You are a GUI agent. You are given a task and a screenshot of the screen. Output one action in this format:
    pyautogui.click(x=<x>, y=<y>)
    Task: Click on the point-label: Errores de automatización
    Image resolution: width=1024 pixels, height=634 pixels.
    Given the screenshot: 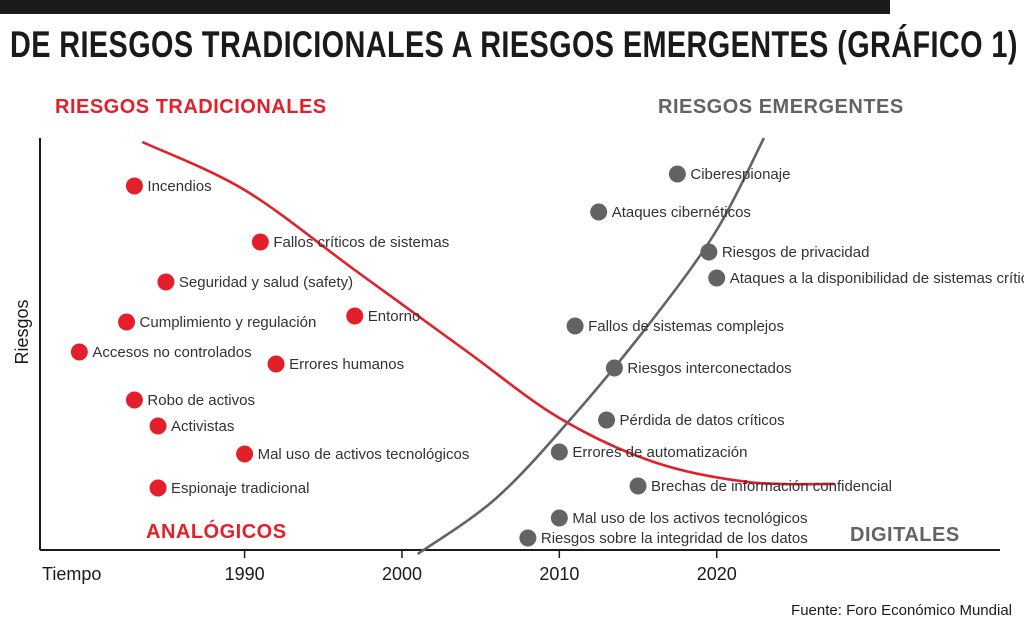 What is the action you would take?
    pyautogui.click(x=659, y=452)
    